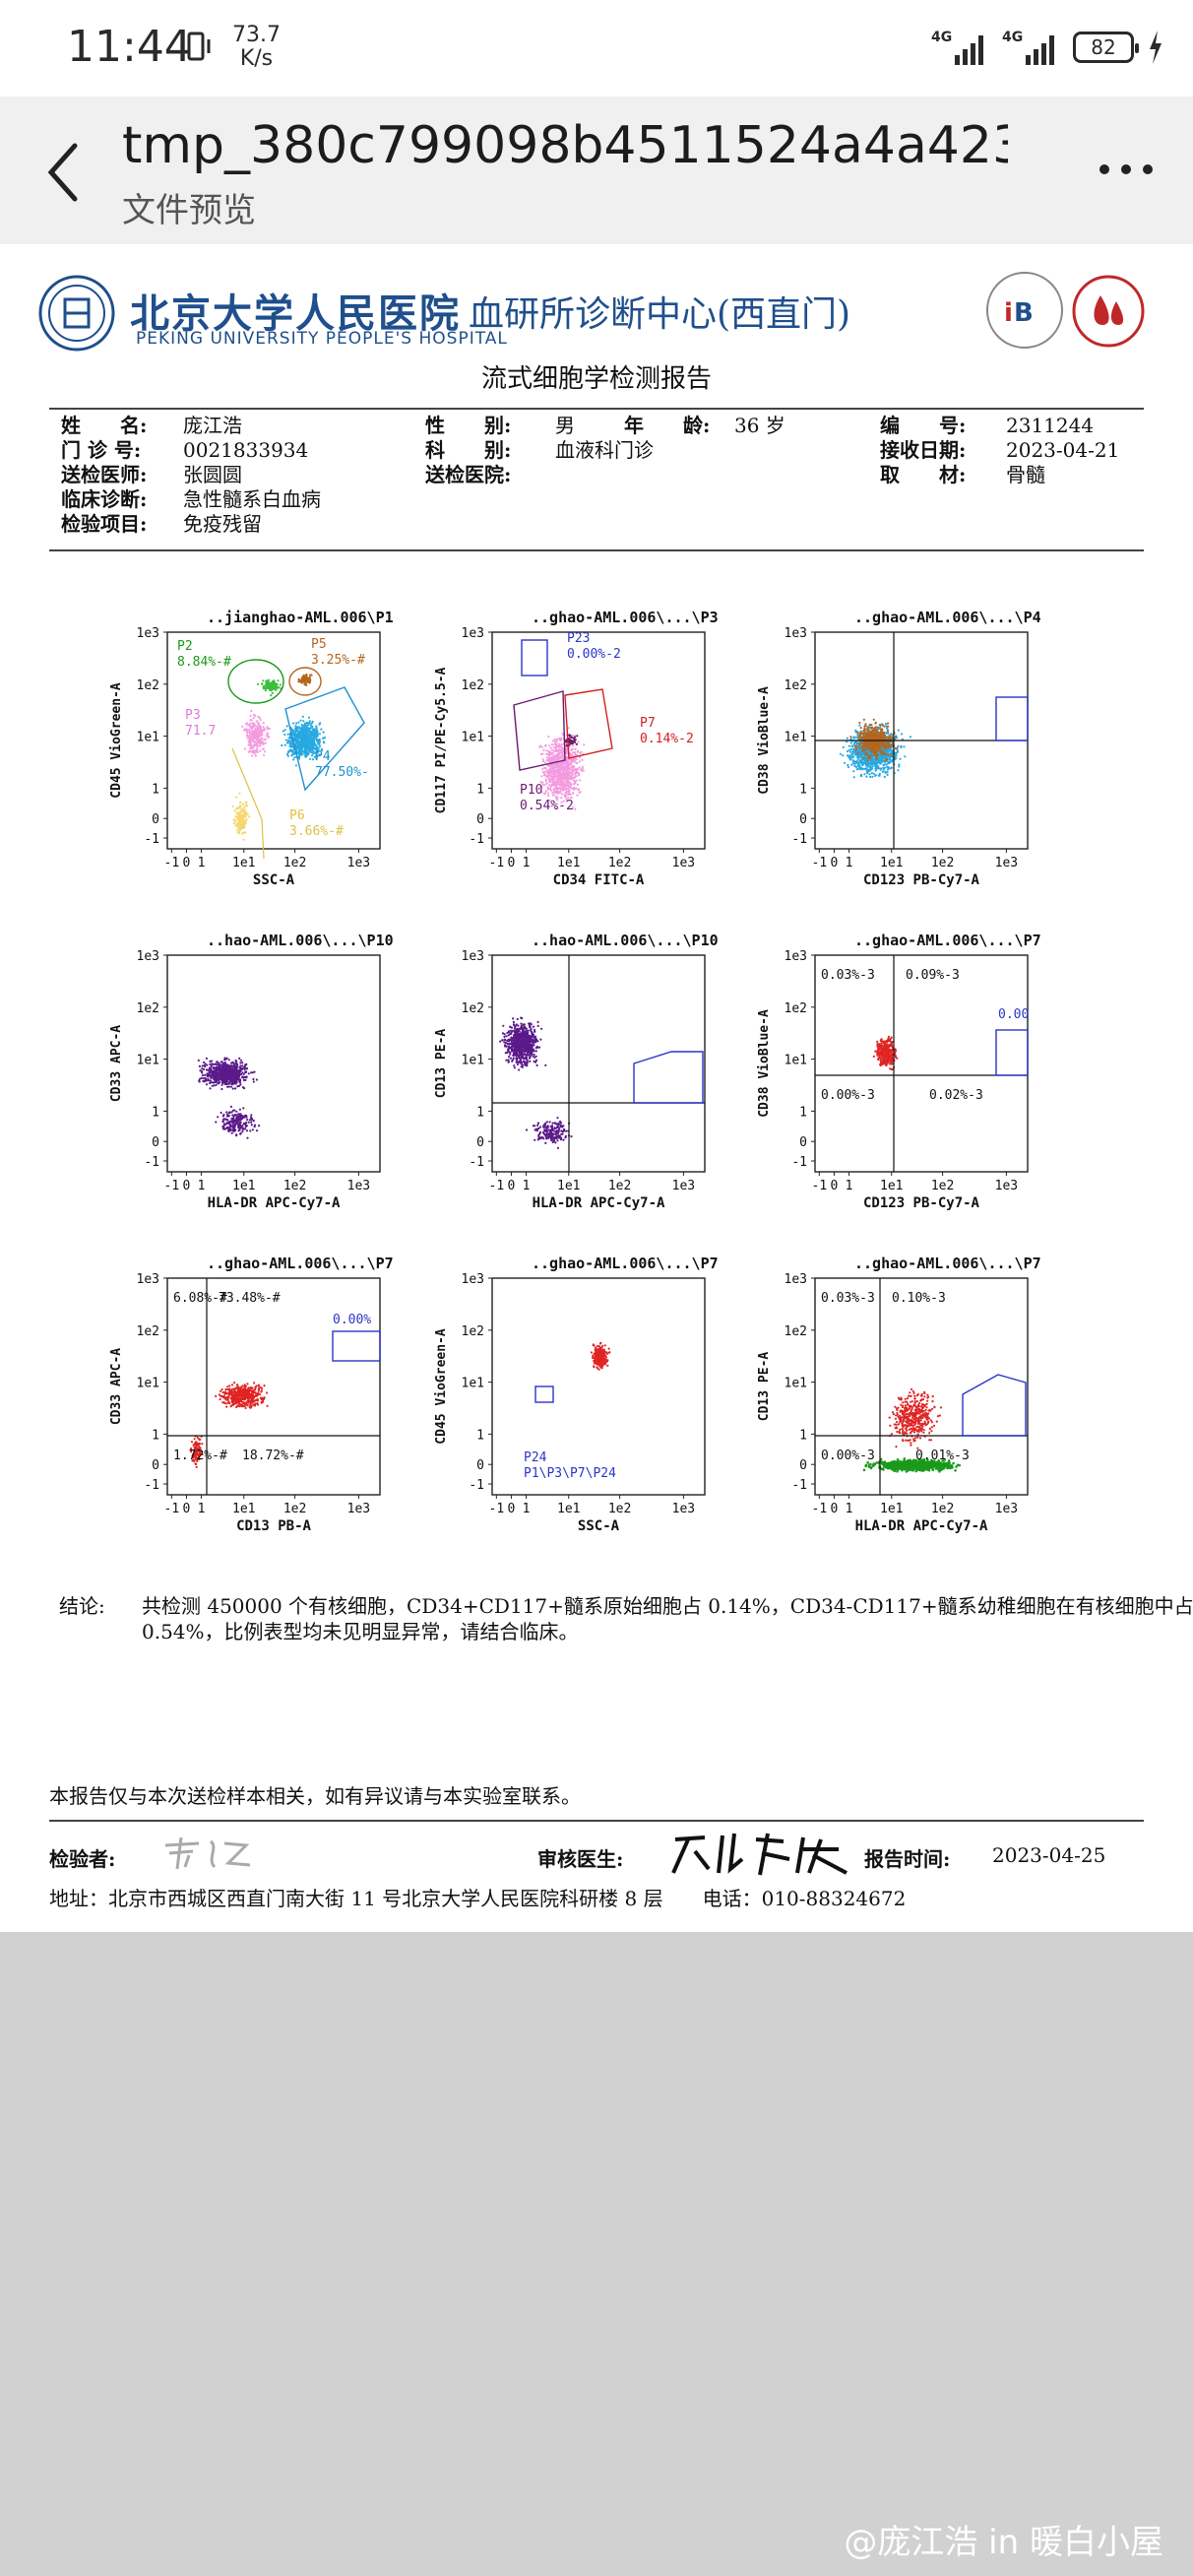  I want to click on gate-percent: 0.00%-2, so click(594, 654).